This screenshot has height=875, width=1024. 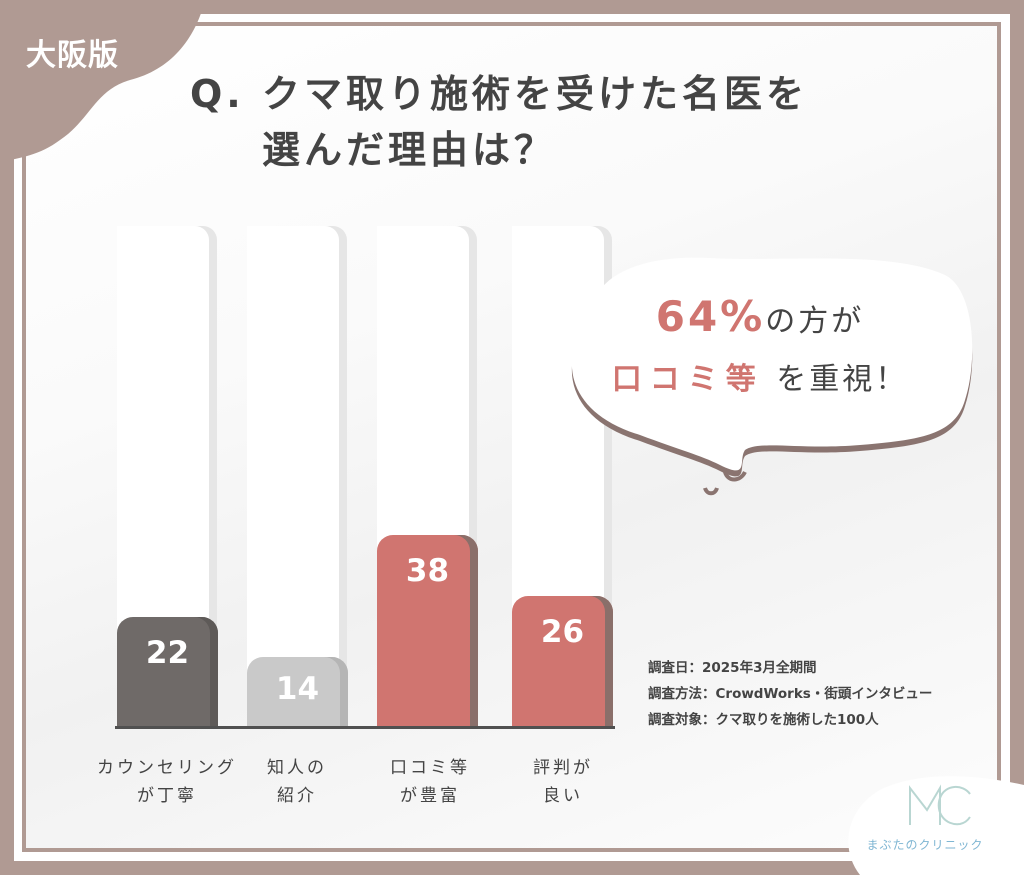 I want to click on bar-value: 38, so click(x=427, y=571).